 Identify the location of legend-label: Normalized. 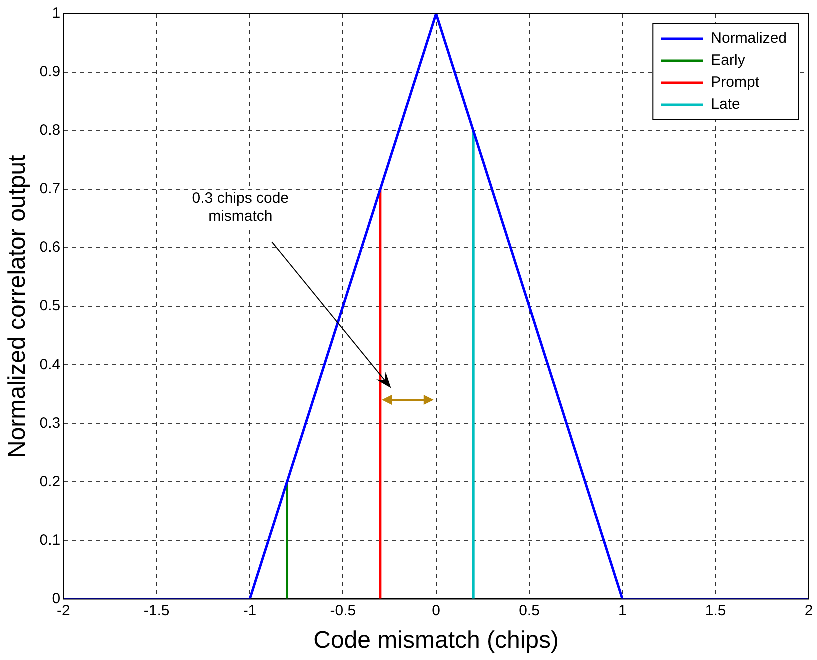
(749, 39).